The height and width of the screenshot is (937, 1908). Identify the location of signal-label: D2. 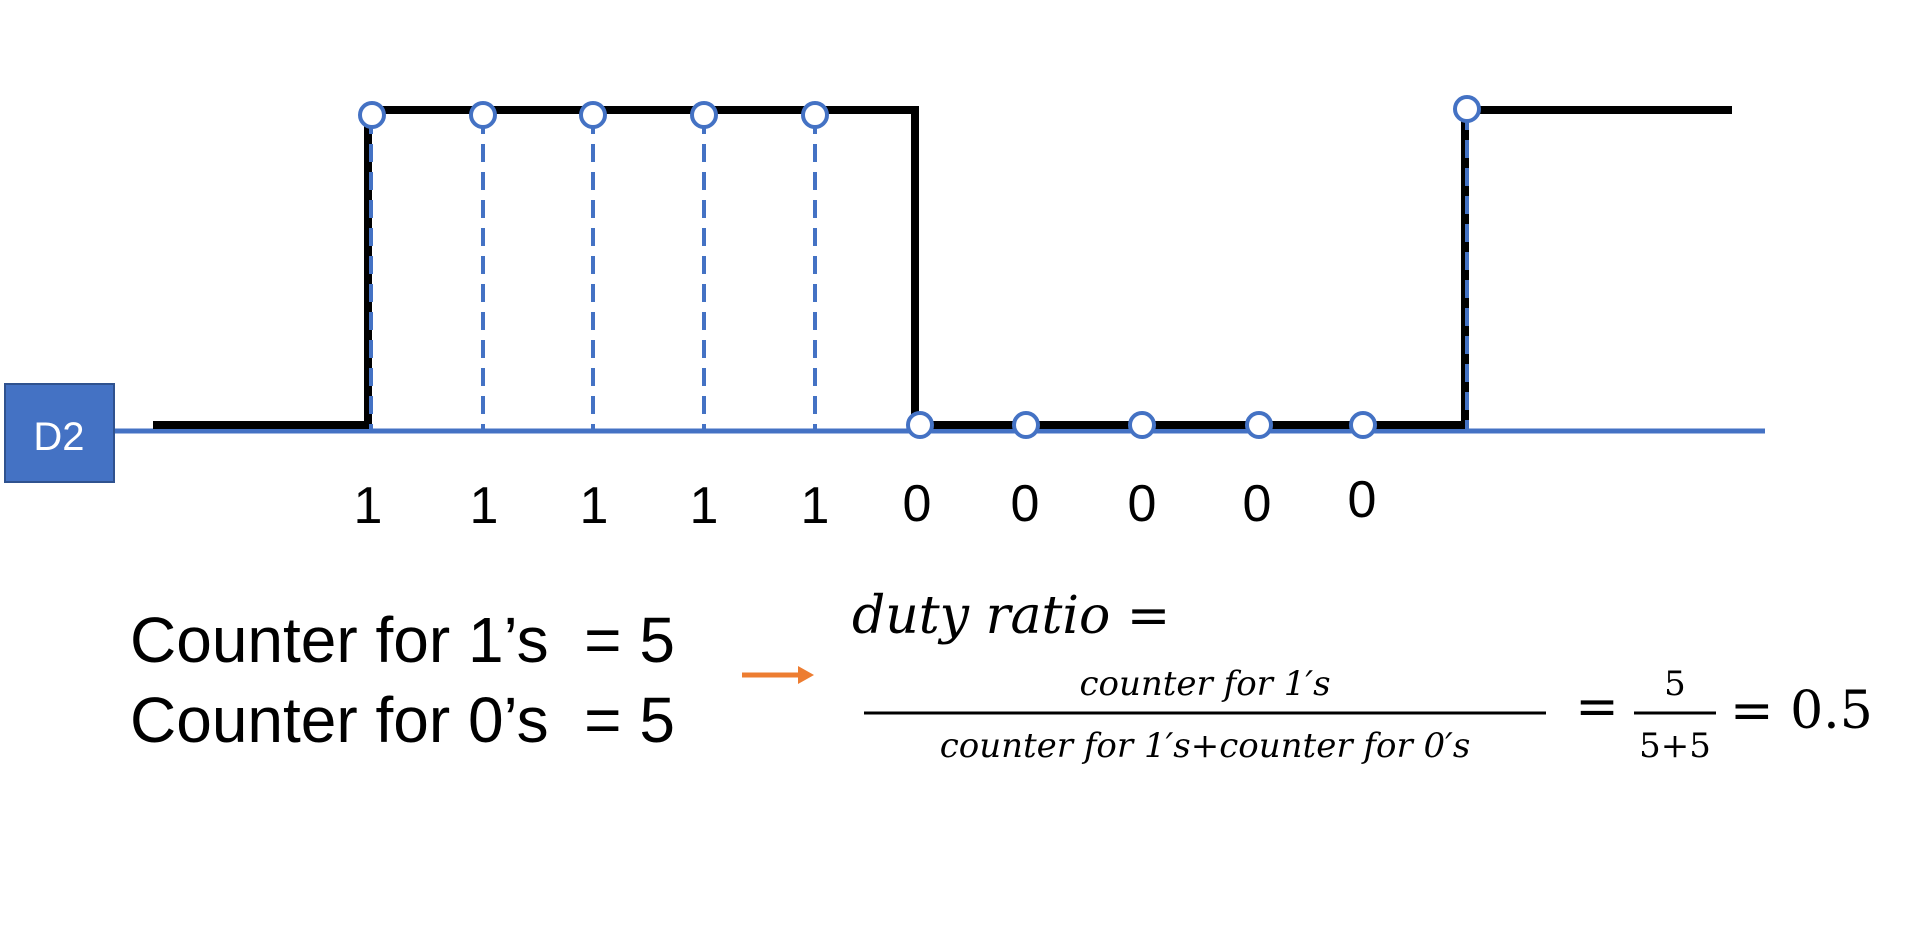
(58, 437).